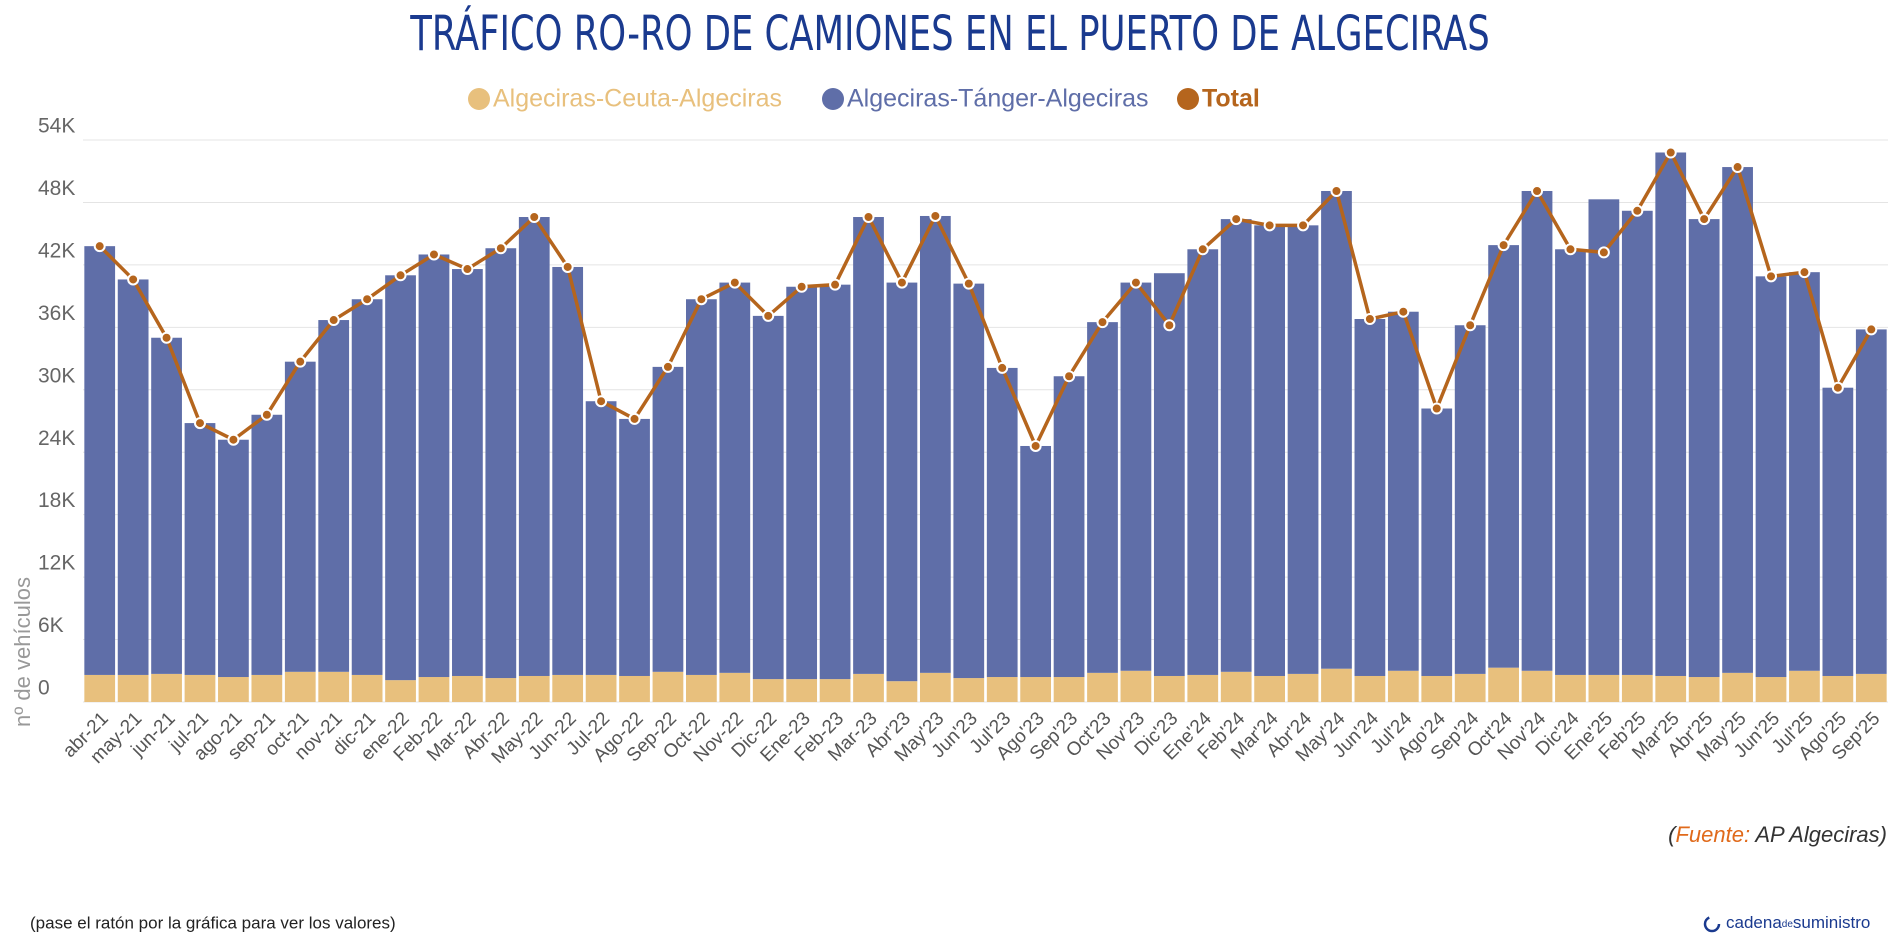 Image resolution: width=1900 pixels, height=950 pixels. What do you see at coordinates (637, 99) in the screenshot?
I see `legend-label: Algeciras-Ceuta-Algeciras` at bounding box center [637, 99].